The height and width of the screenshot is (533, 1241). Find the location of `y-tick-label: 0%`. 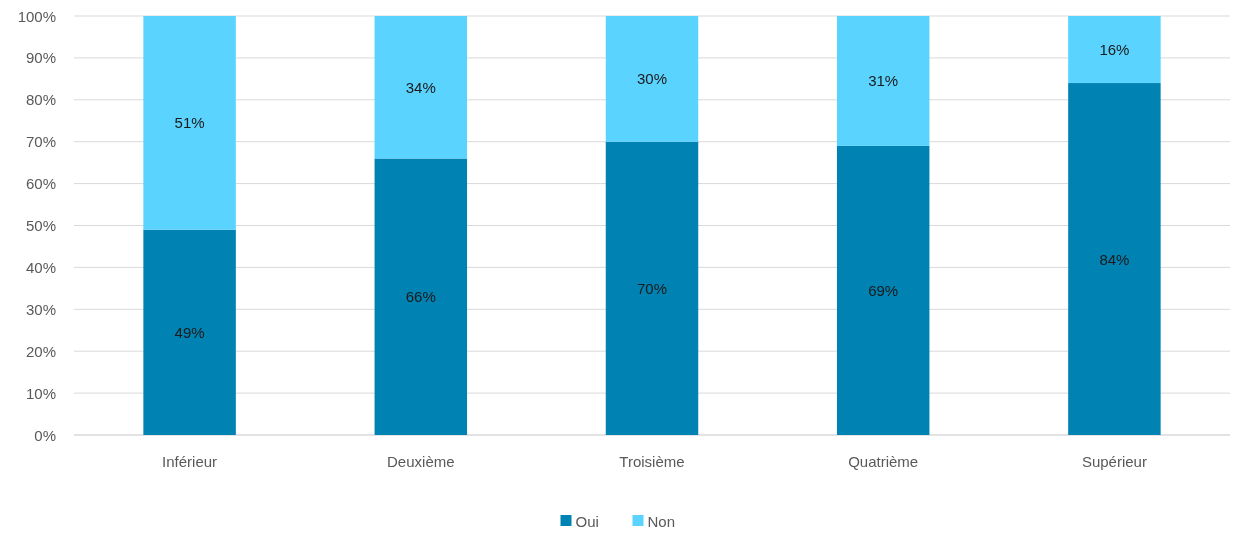

y-tick-label: 0% is located at coordinates (45, 435).